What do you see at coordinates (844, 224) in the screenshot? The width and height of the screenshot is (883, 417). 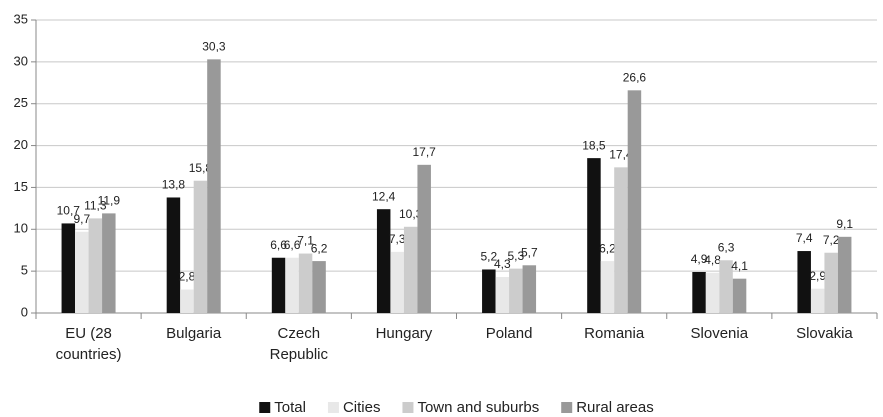 I see `value-label: 9,1` at bounding box center [844, 224].